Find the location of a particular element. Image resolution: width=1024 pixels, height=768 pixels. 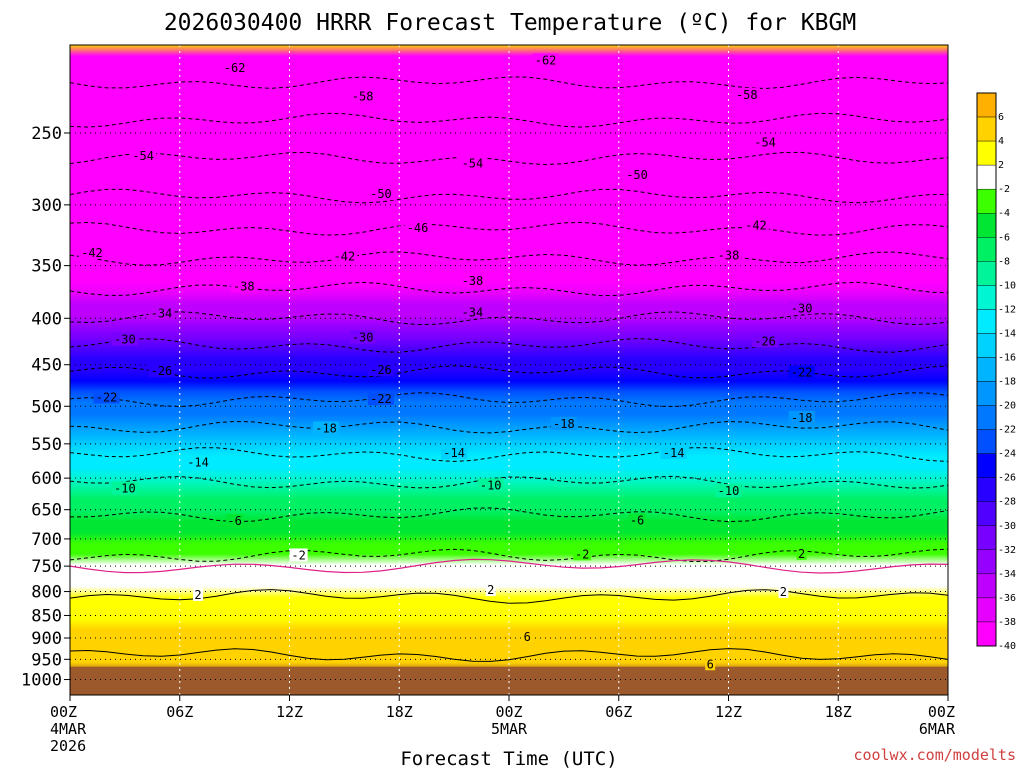

y-tick-label: 450 is located at coordinates (46, 366).